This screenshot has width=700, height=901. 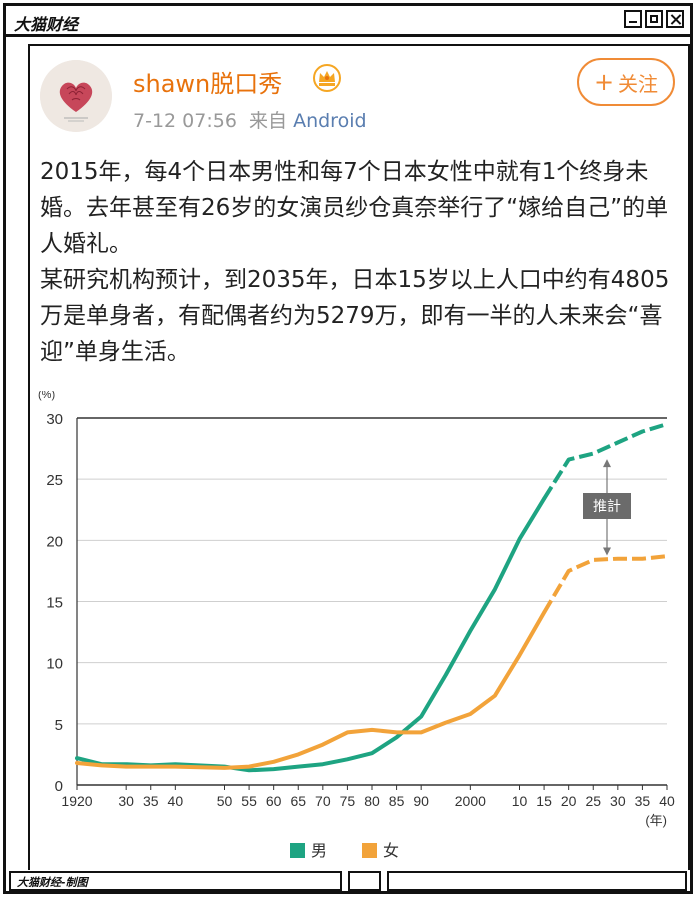 What do you see at coordinates (268, 121) in the screenshot?
I see `post-source-prefix: 来自` at bounding box center [268, 121].